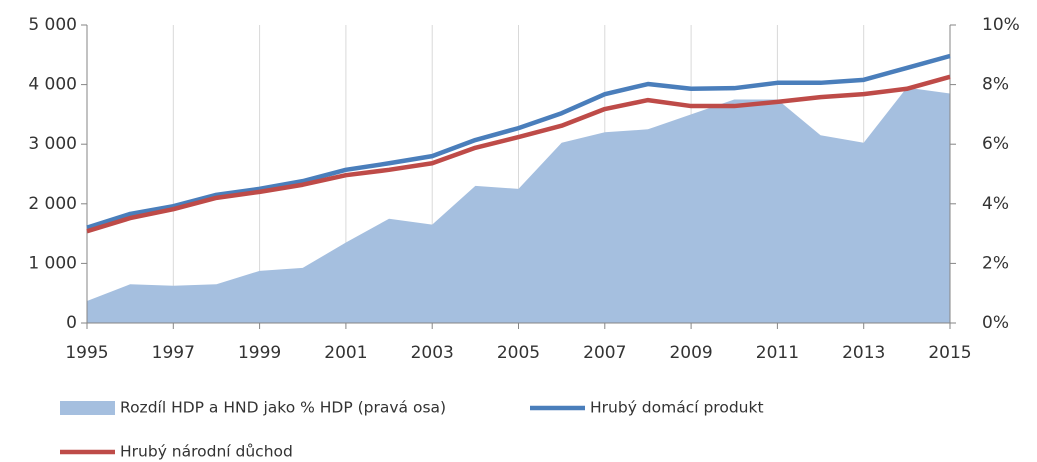 Image resolution: width=1037 pixels, height=462 pixels. I want to click on y-tick-label: 5 000, so click(52, 25).